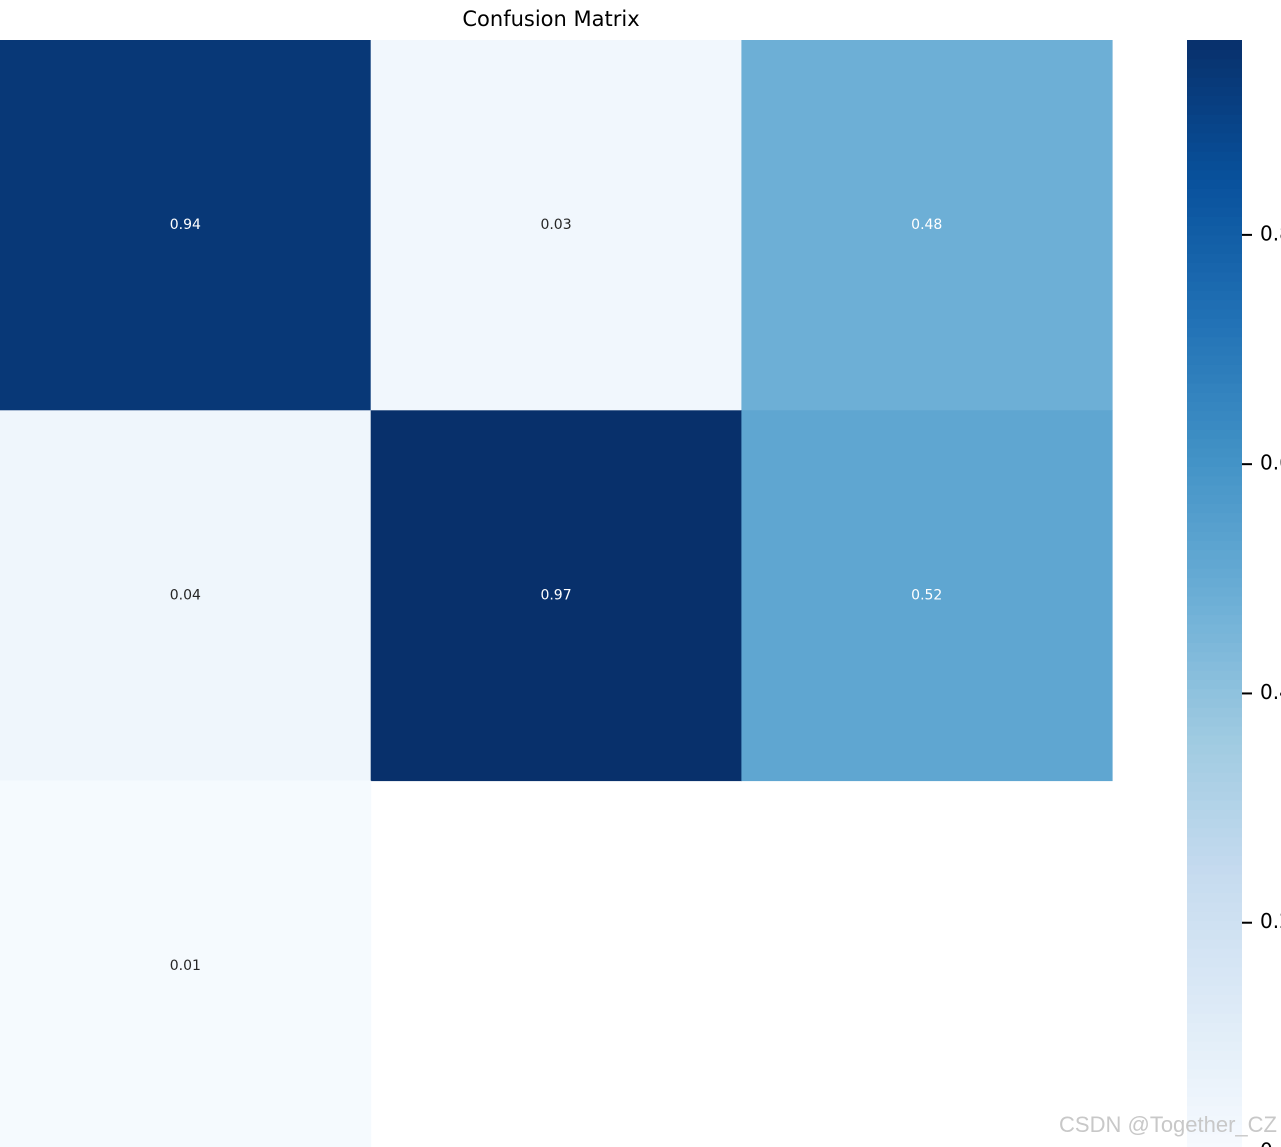  I want to click on cell-label: 0.97, so click(555, 595).